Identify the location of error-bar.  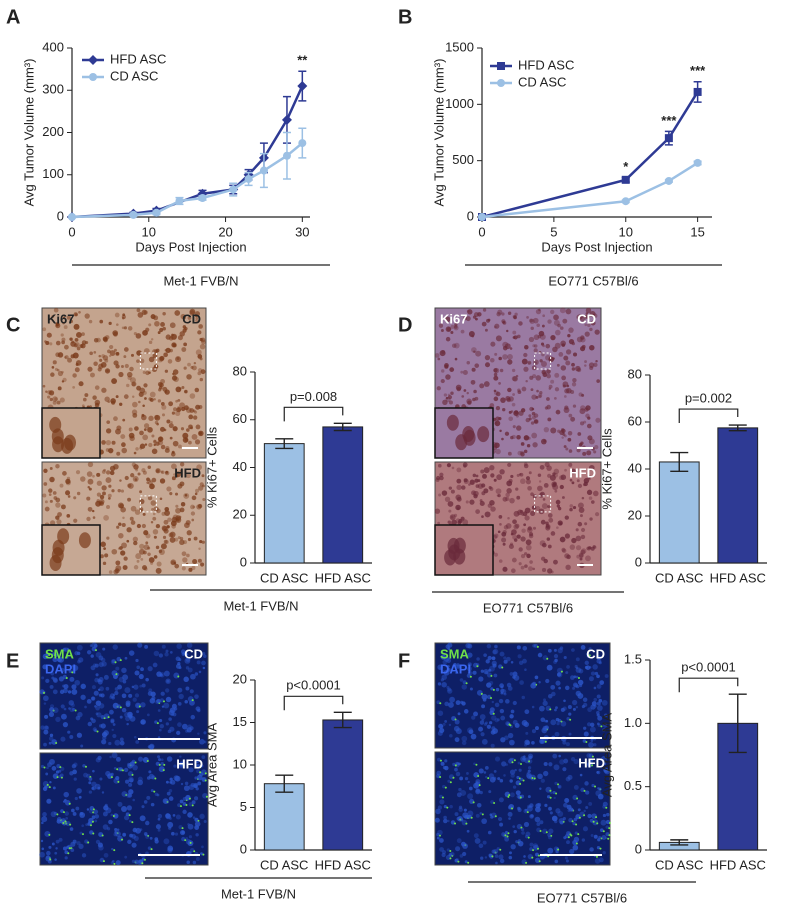
(284, 444).